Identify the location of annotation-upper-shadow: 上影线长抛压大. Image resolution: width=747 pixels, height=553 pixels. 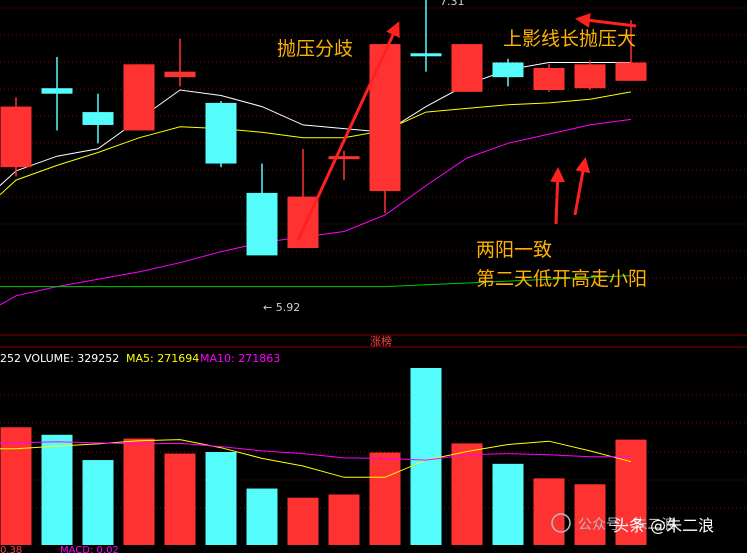
(569, 39).